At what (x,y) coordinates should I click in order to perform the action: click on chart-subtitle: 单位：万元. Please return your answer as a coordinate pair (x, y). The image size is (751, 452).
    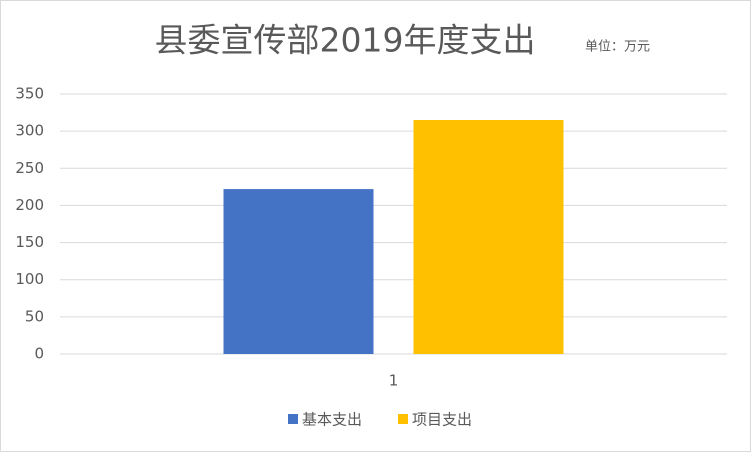
    Looking at the image, I should click on (617, 47).